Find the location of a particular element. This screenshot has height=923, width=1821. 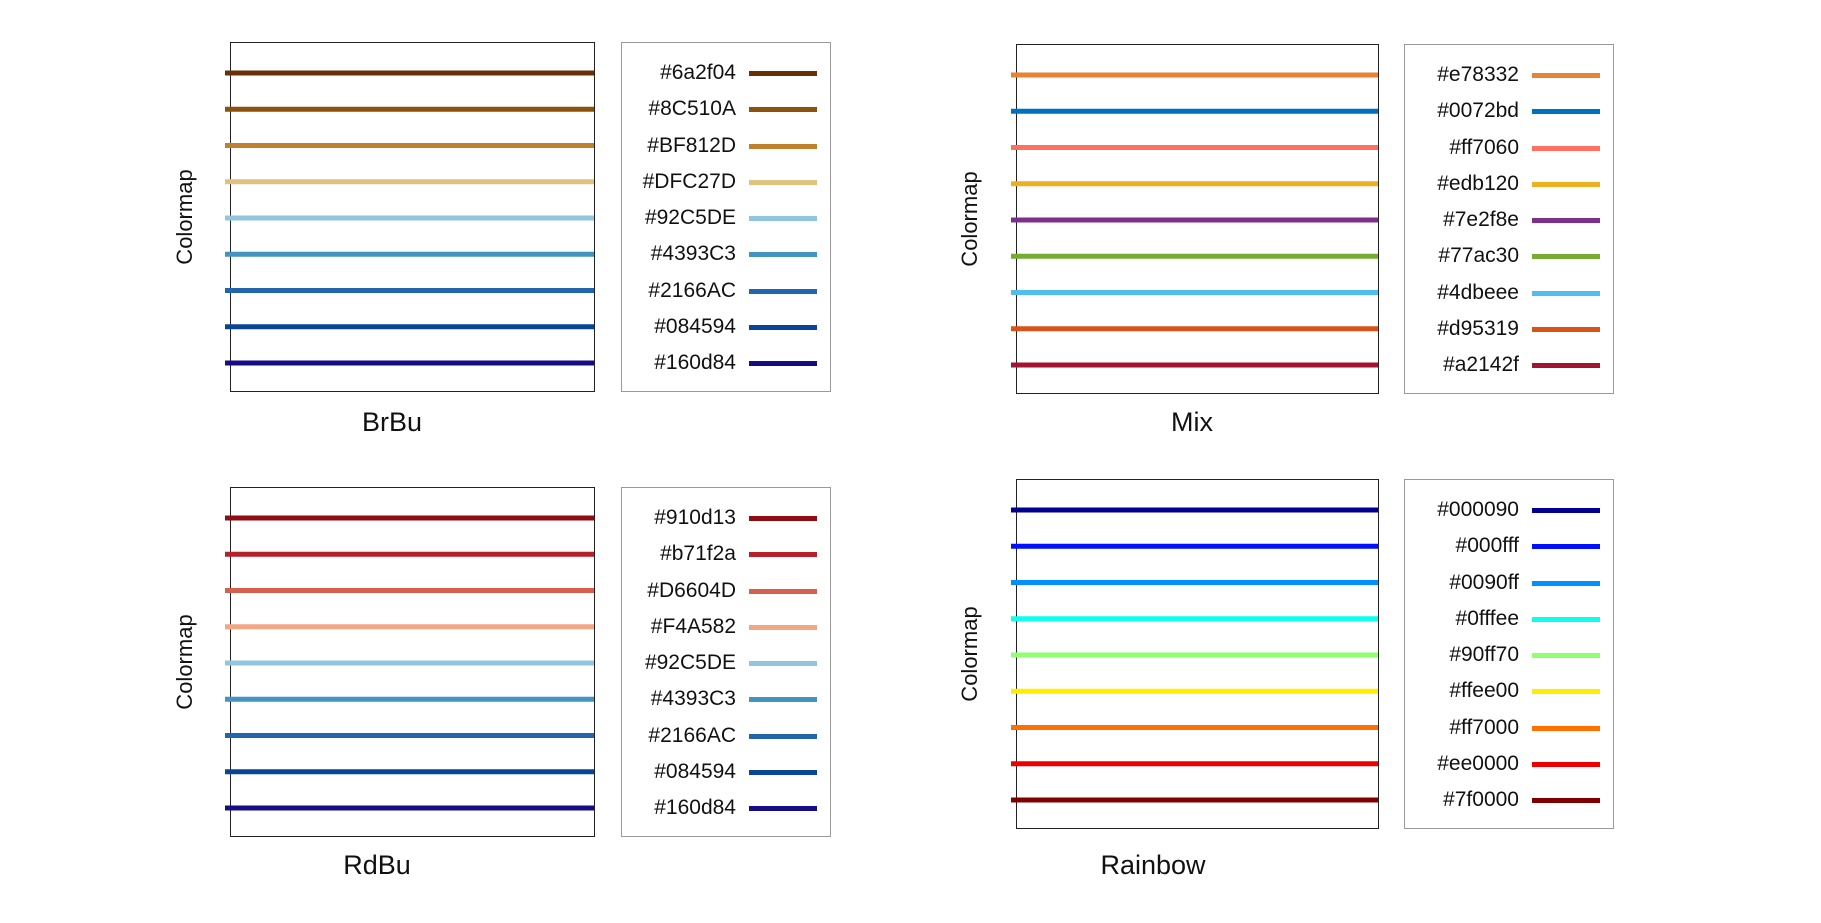

legend-item: #BF812D is located at coordinates (726, 146).